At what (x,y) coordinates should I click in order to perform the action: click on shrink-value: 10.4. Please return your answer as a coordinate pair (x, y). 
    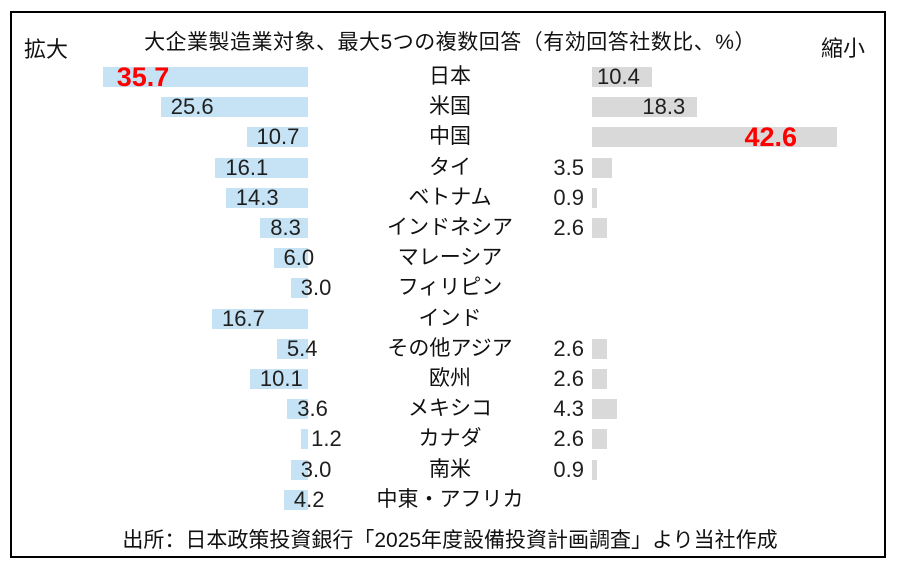
    Looking at the image, I should click on (618, 76).